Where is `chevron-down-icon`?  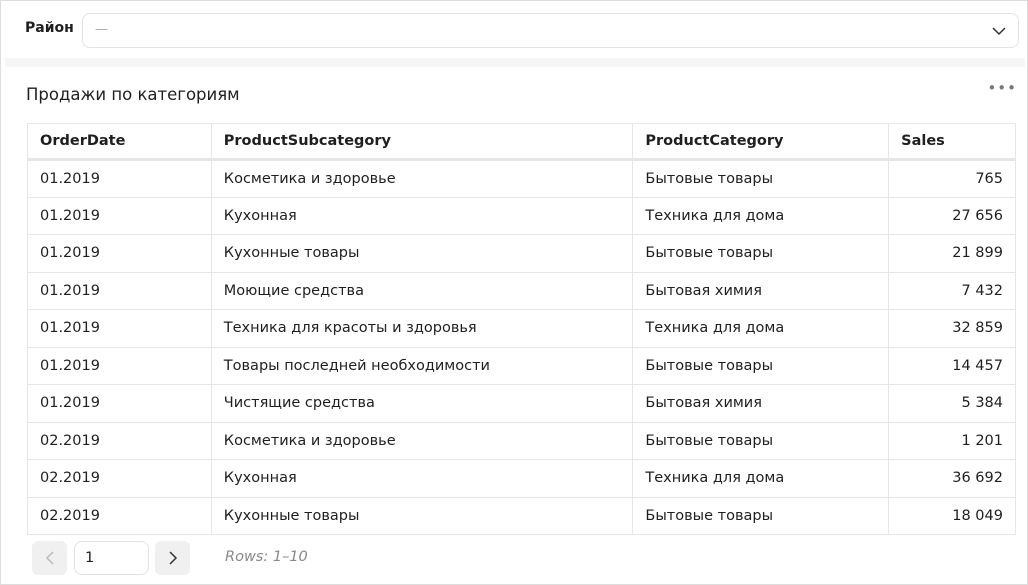 chevron-down-icon is located at coordinates (999, 31).